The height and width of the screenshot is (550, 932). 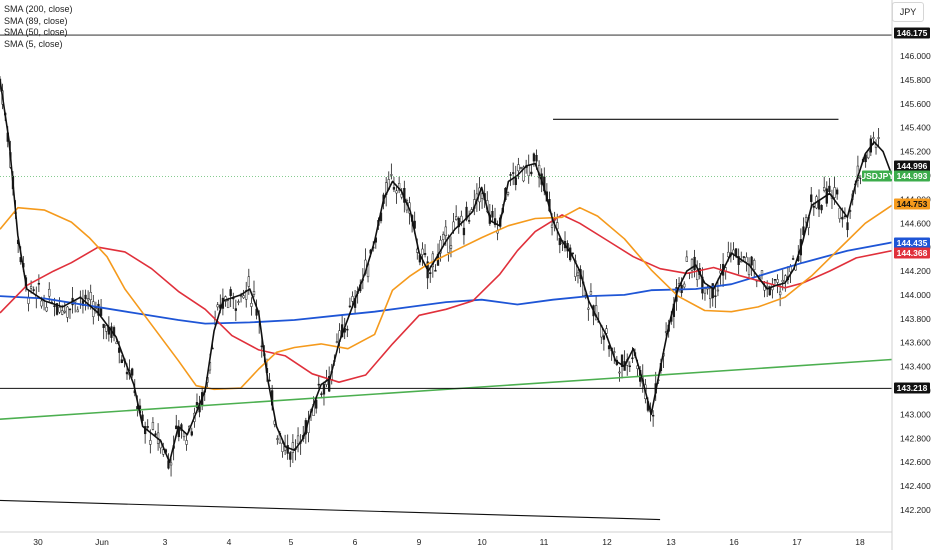 What do you see at coordinates (38, 9) in the screenshot?
I see `legend-sma200: SMA (200, close)` at bounding box center [38, 9].